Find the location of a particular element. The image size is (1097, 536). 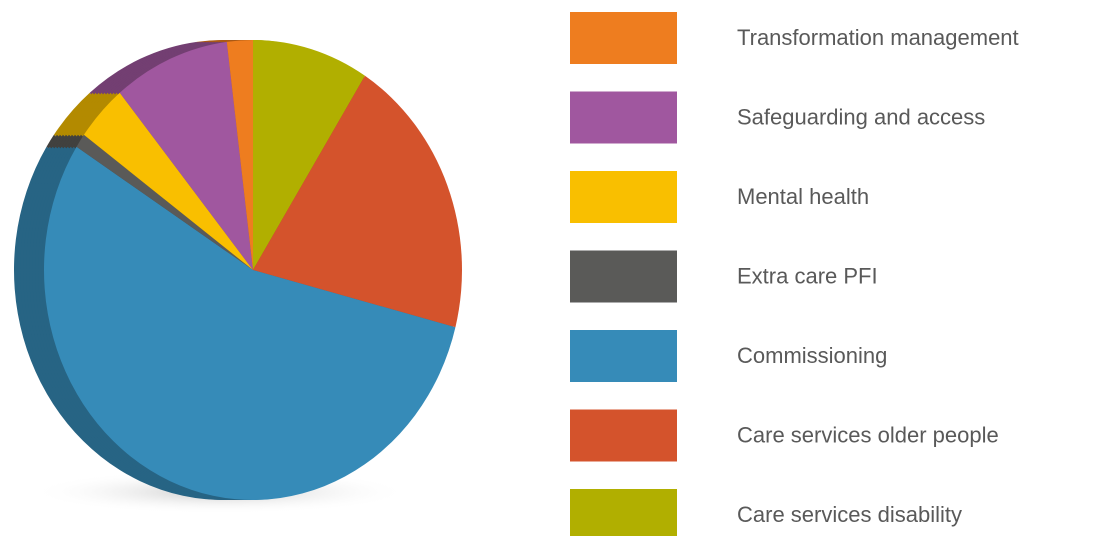

legend-label: Transformation management is located at coordinates (878, 37).